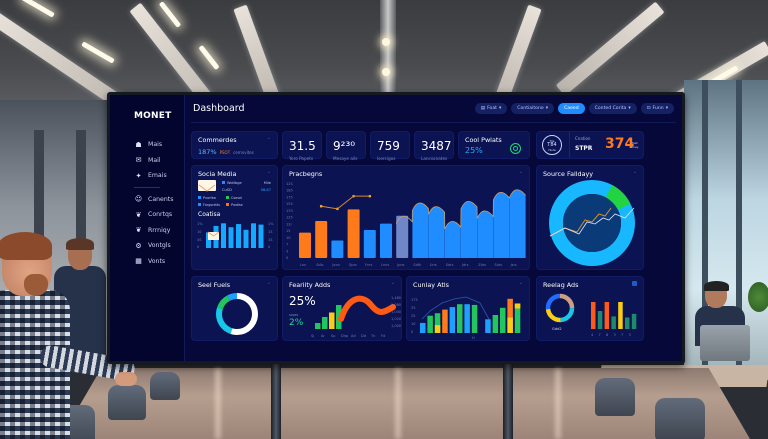 The image size is (768, 439). I want to click on sidebar-item-conrtqs: ❦ Conrtqs, so click(154, 214).